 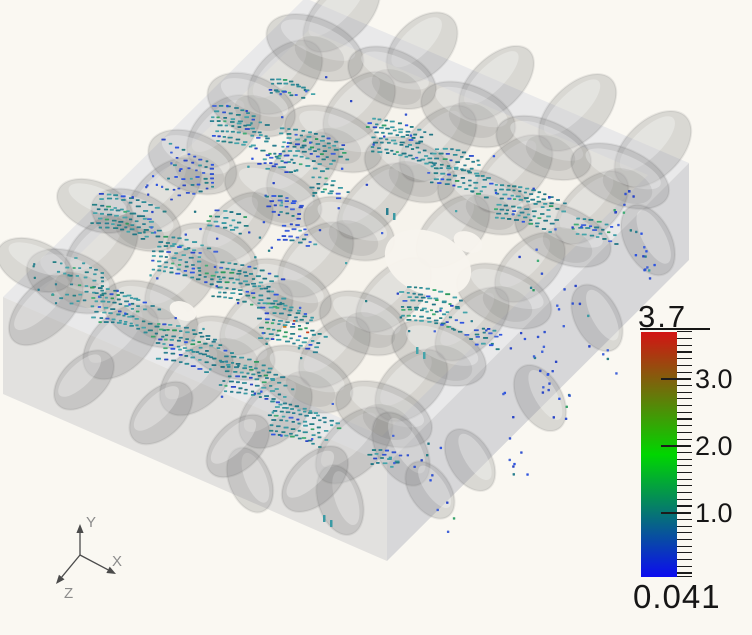 What do you see at coordinates (91, 522) in the screenshot?
I see `axis-label-y: Y` at bounding box center [91, 522].